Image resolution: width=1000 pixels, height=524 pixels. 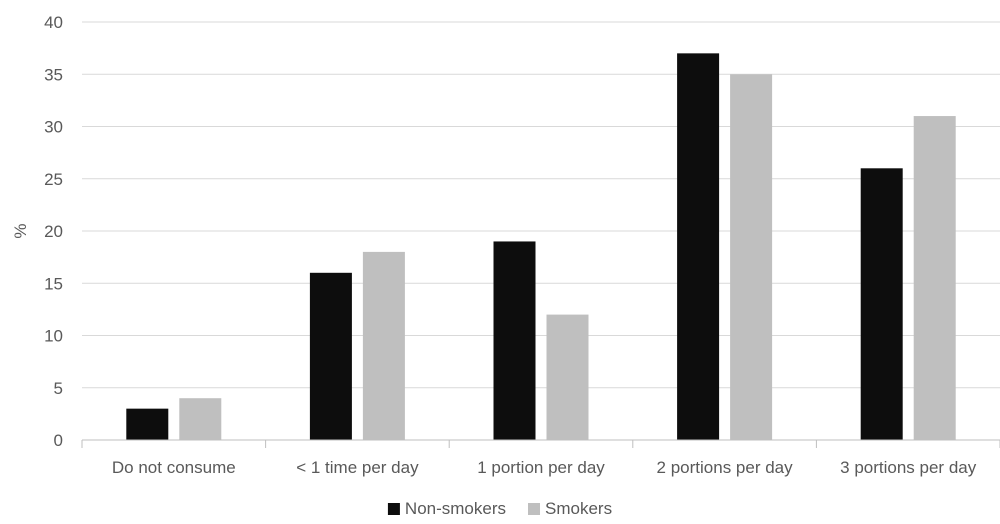 I want to click on legend-item: Smokers, so click(x=570, y=508).